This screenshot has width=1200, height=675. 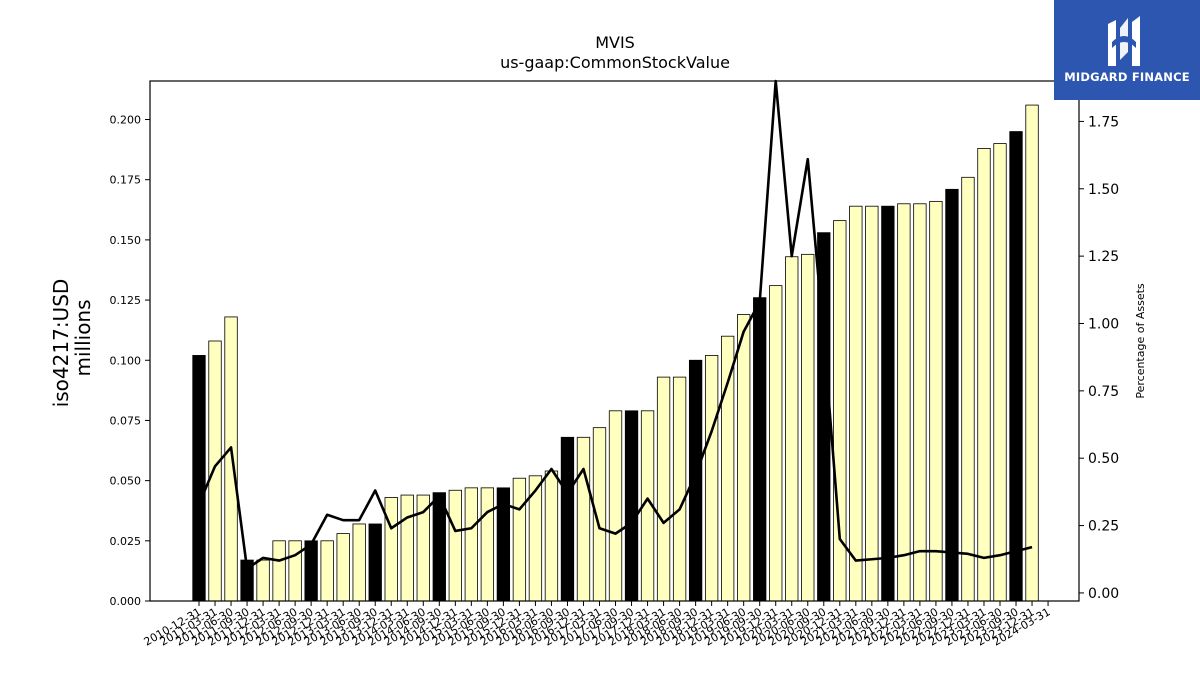 What do you see at coordinates (1103, 122) in the screenshot?
I see `y2-tick-label: 1.75` at bounding box center [1103, 122].